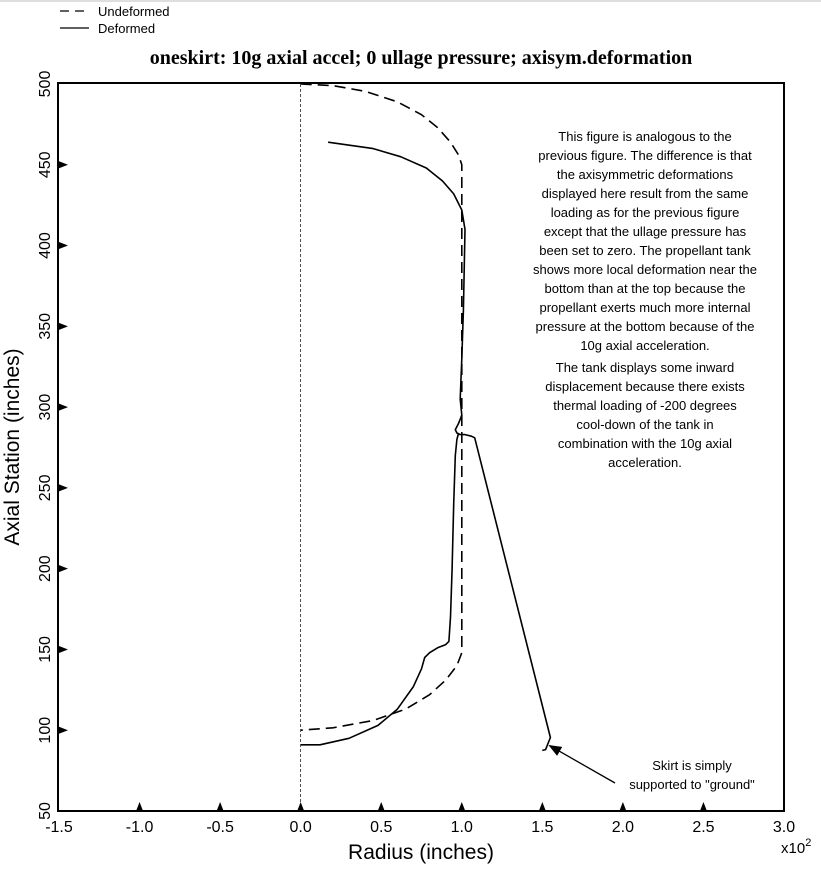 The width and height of the screenshot is (821, 873). Describe the element at coordinates (45, 568) in the screenshot. I see `y-tick-label: 200` at that location.